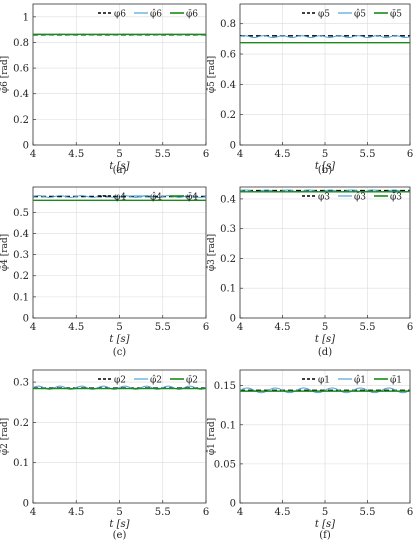 The image size is (415, 554). Describe the element at coordinates (148, 14) in the screenshot. I see `legend: φ6 φ̂6 φ̄6` at that location.